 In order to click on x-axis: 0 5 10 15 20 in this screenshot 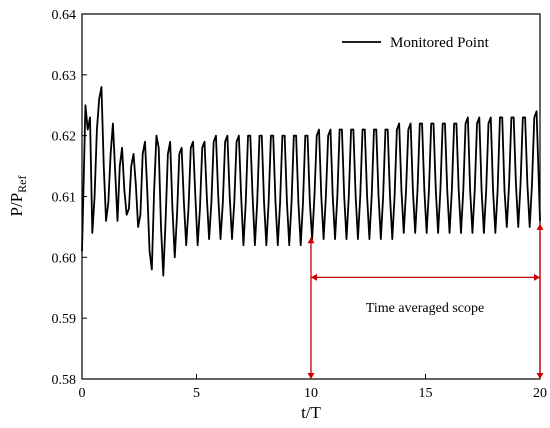, I will do `click(313, 387)`.